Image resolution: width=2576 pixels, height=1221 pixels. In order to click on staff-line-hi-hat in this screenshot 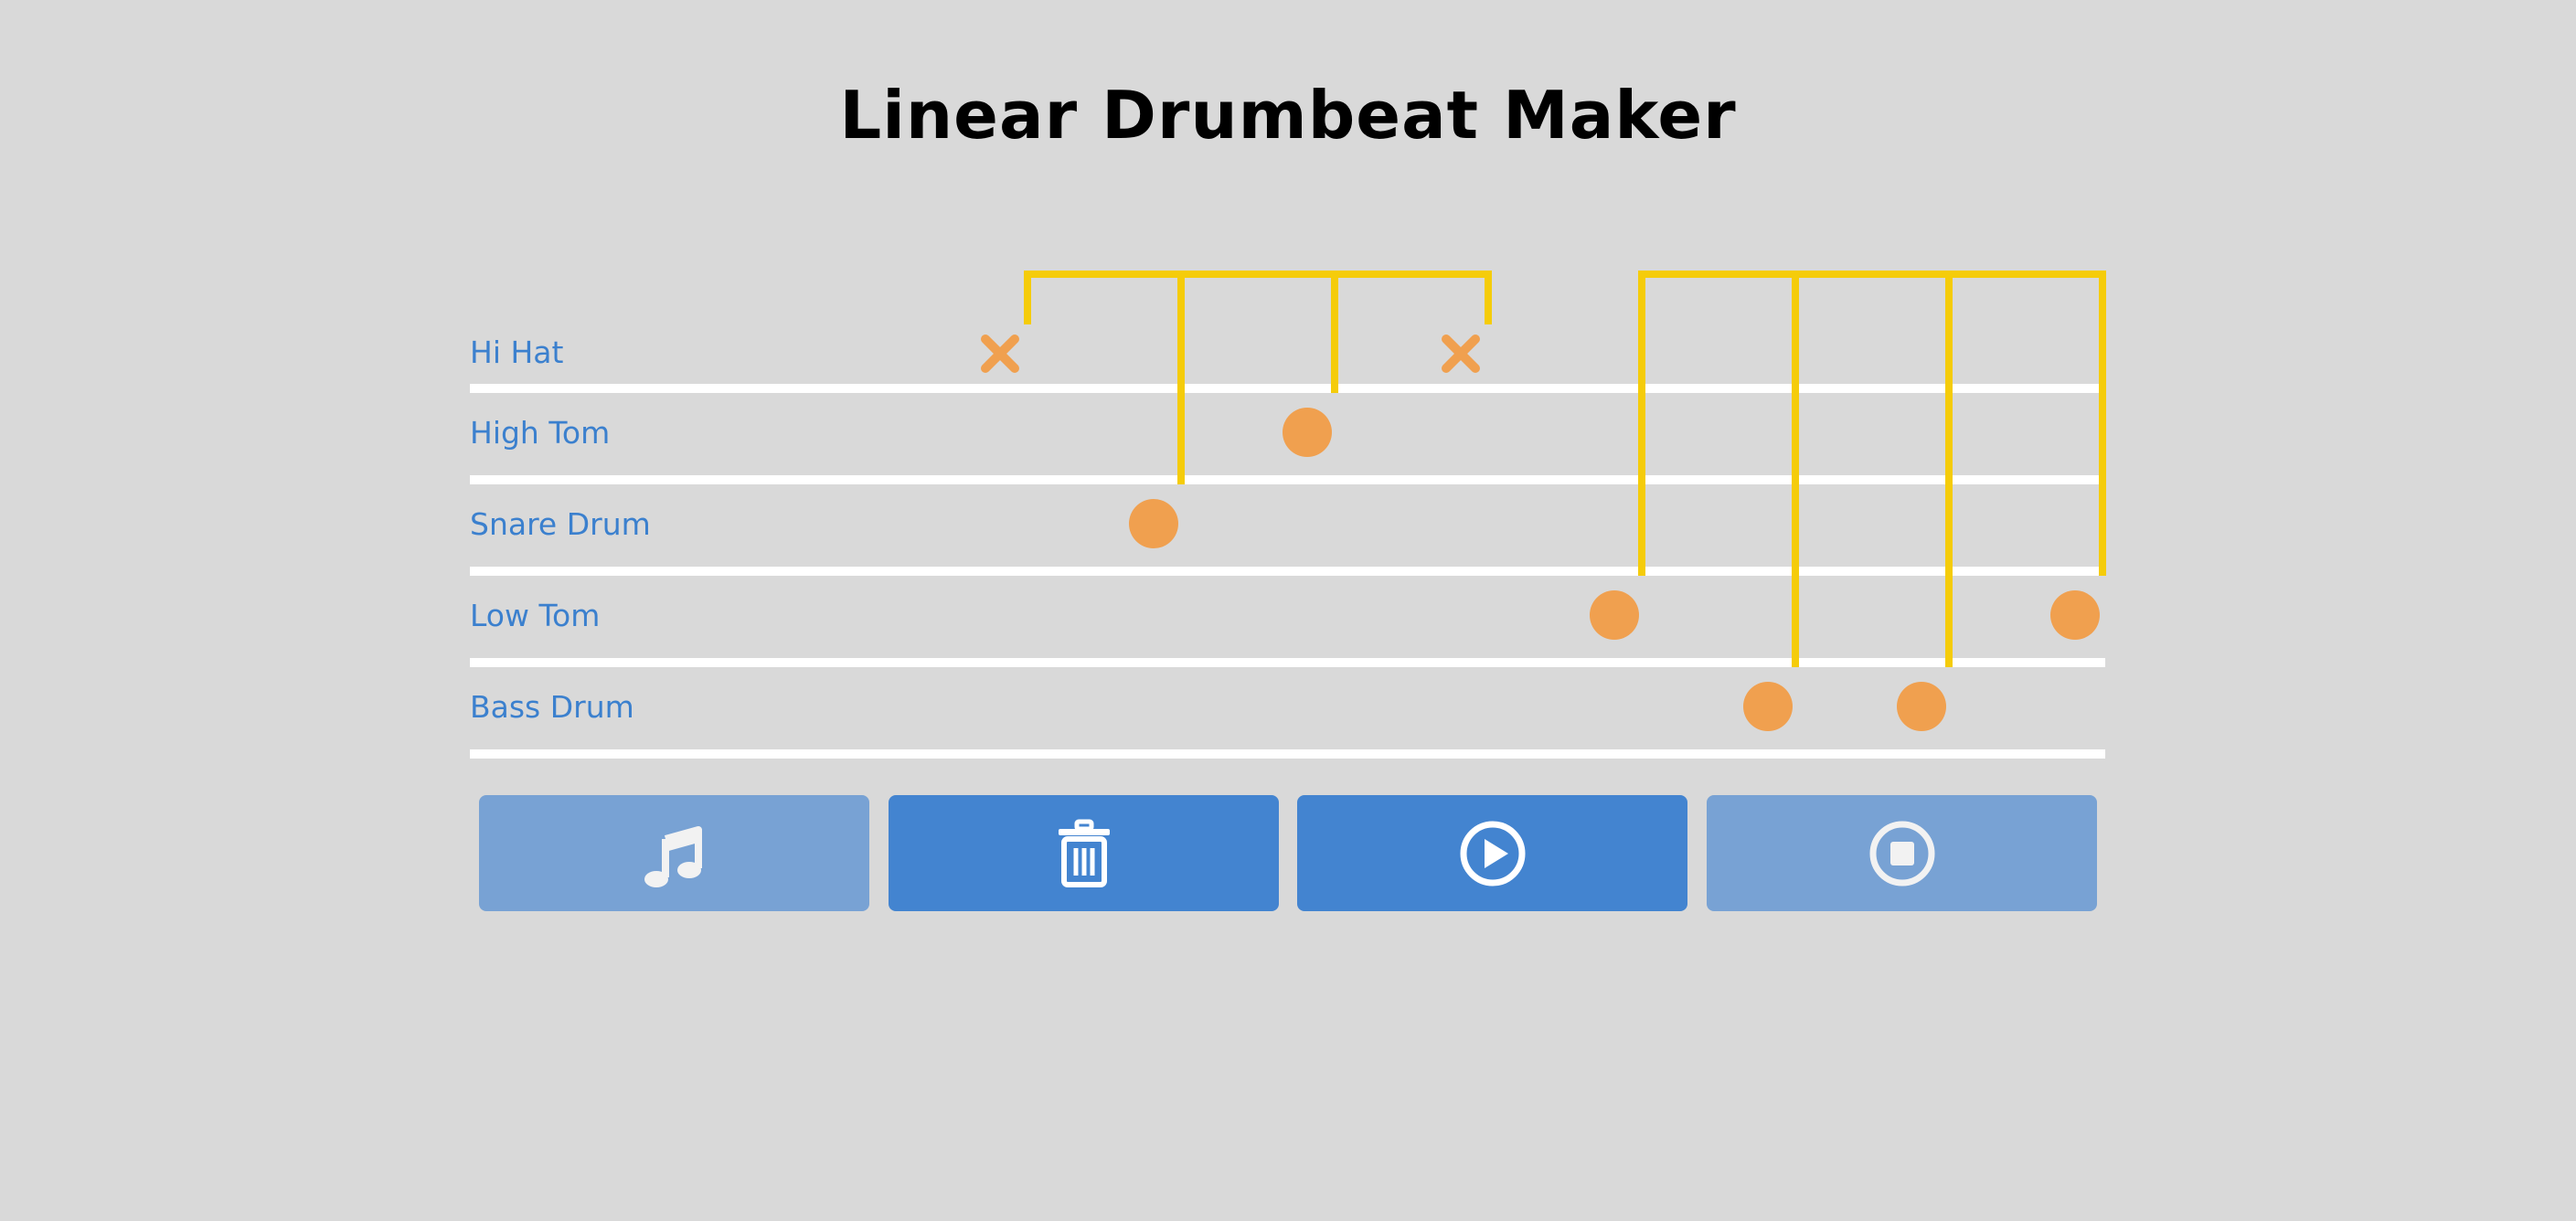, I will do `click(1287, 388)`.